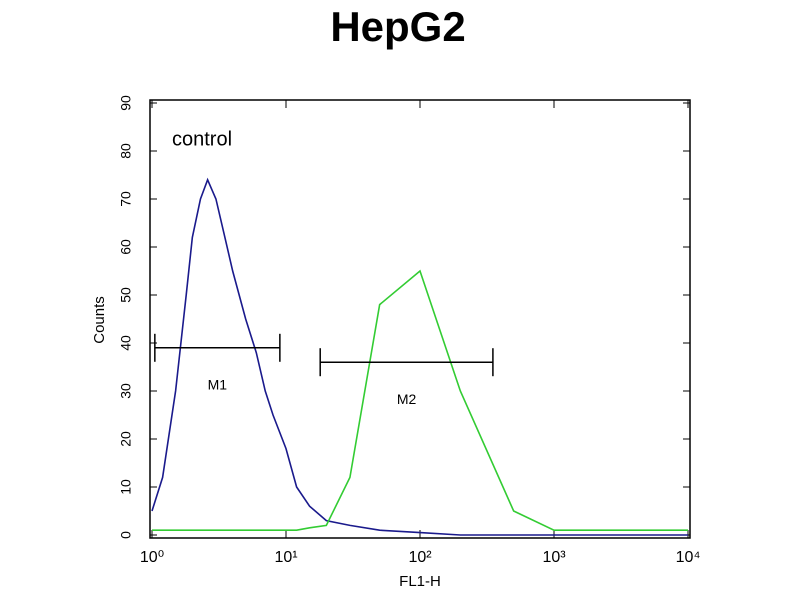  Describe the element at coordinates (285, 557) in the screenshot. I see `x-tick-label: 10¹` at that location.